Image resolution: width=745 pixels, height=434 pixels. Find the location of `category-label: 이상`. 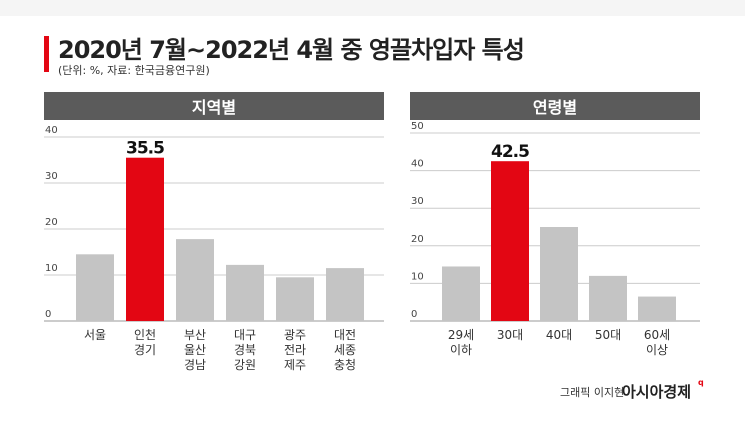

category-label: 이상 is located at coordinates (657, 350).